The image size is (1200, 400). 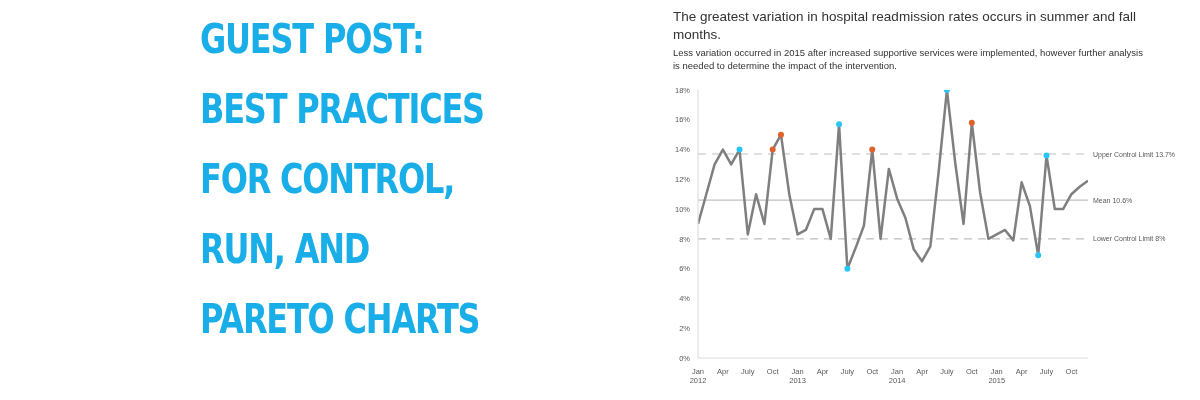 I want to click on chart-title: The greatest variation in hospital readmission rates occurs in summer and fall months., so click(x=904, y=25).